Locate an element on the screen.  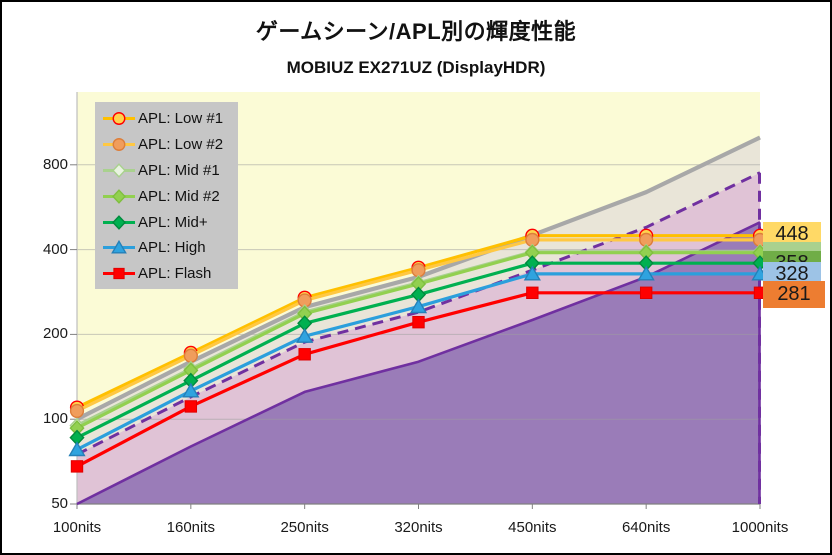
chart-title: ゲームシーン/APL別の輝度性能 is located at coordinates (416, 31).